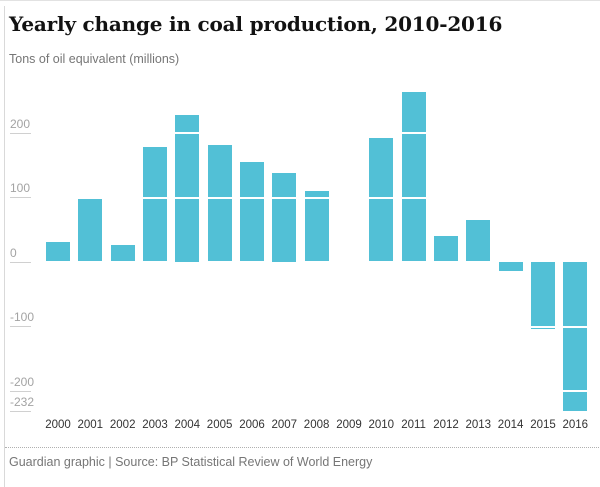 This screenshot has height=487, width=600. I want to click on x-axis-label-2003: 2003, so click(155, 425).